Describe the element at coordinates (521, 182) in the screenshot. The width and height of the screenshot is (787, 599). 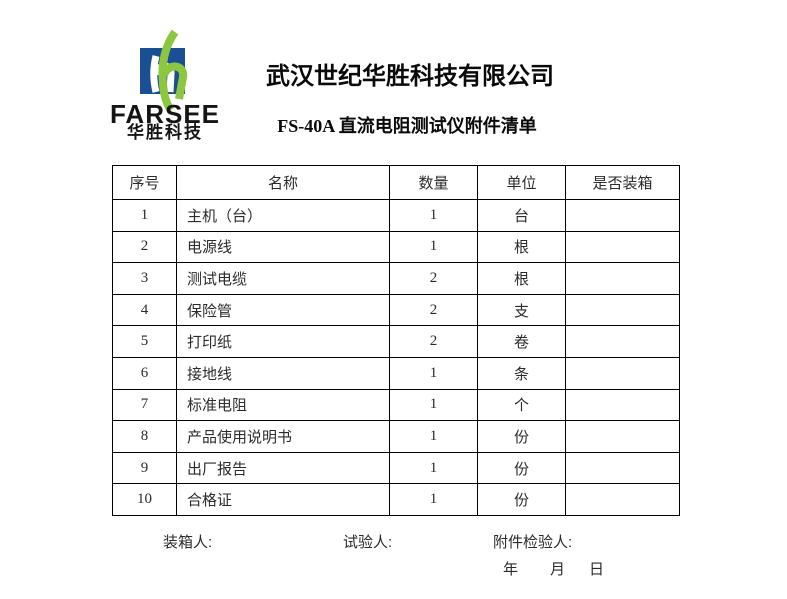
I see `col-header-unit: 单位` at that location.